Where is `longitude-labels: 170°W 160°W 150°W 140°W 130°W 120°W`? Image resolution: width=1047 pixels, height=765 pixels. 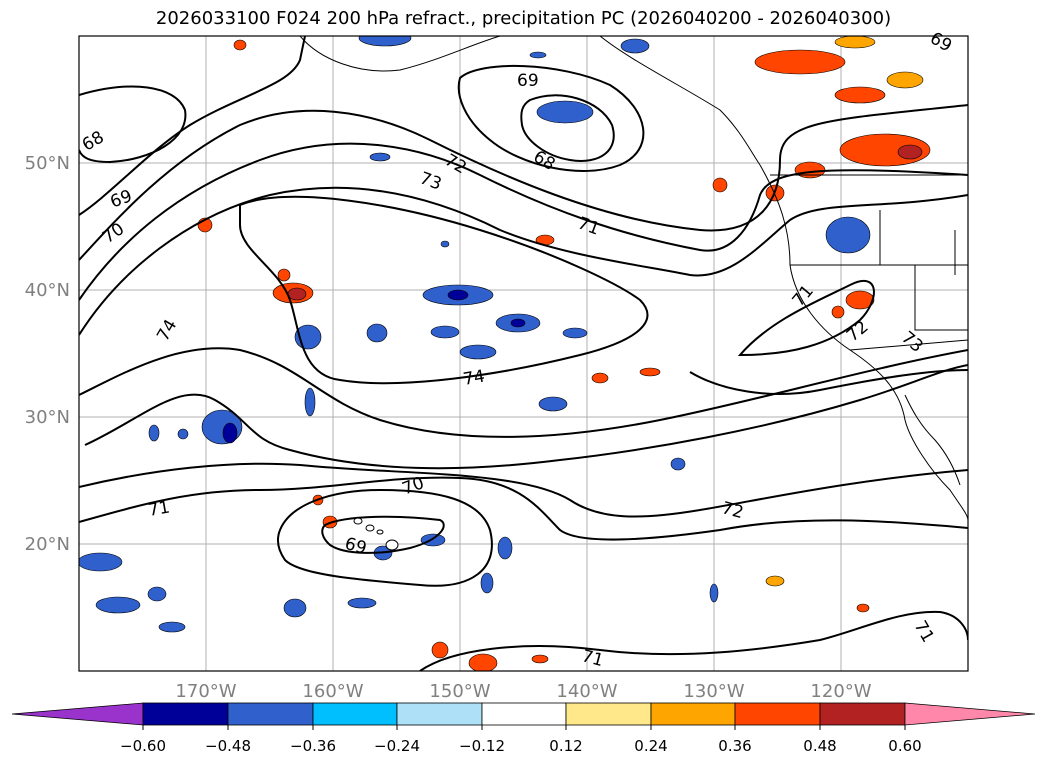
longitude-labels: 170°W 160°W 150°W 140°W 130°W 120°W is located at coordinates (523, 691).